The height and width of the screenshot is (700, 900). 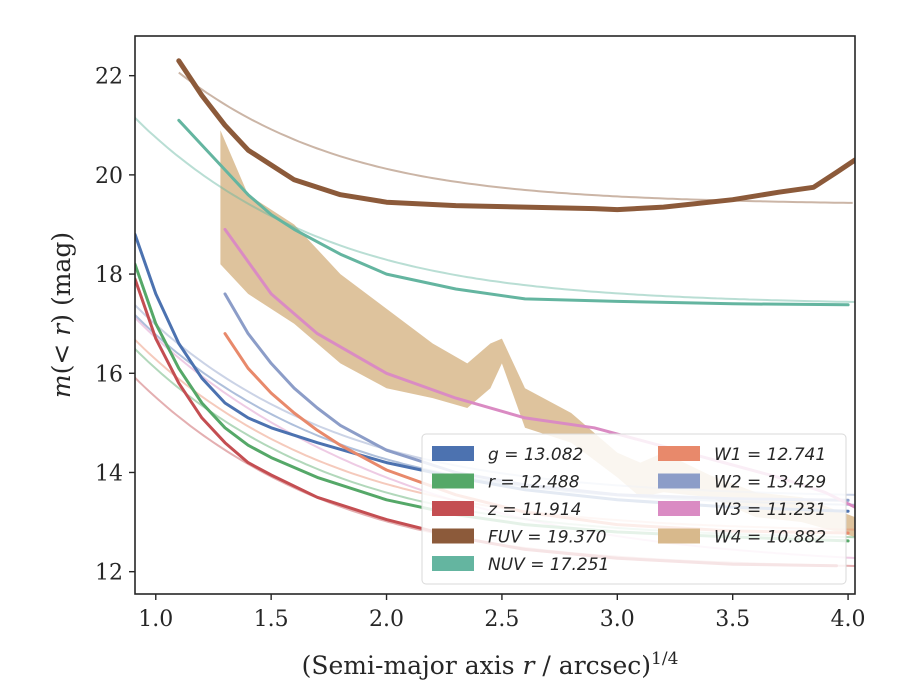 I want to click on legend-frame, so click(x=634, y=509).